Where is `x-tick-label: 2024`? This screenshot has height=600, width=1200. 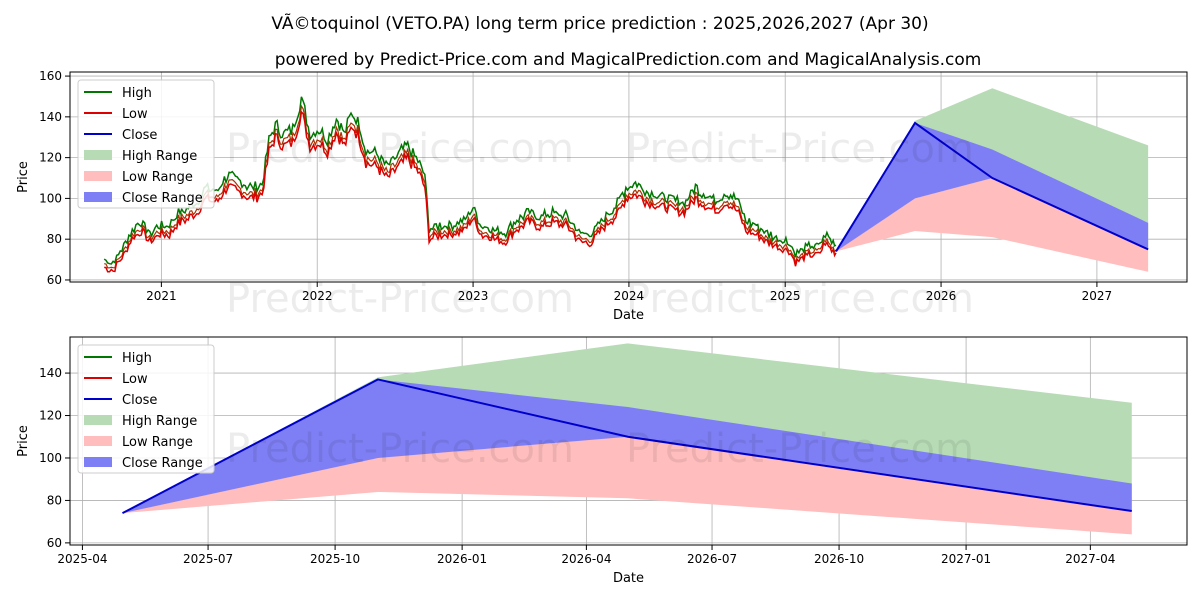
x-tick-label: 2024 is located at coordinates (629, 296).